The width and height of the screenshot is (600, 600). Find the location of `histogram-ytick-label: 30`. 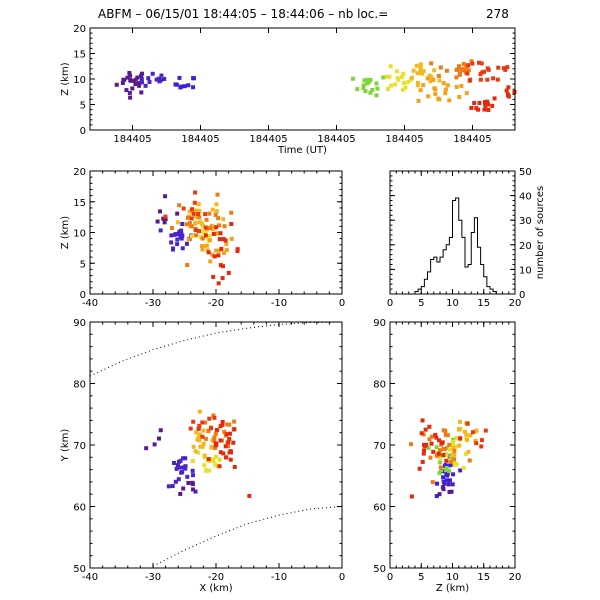

histogram-ytick-label: 30 is located at coordinates (525, 221).